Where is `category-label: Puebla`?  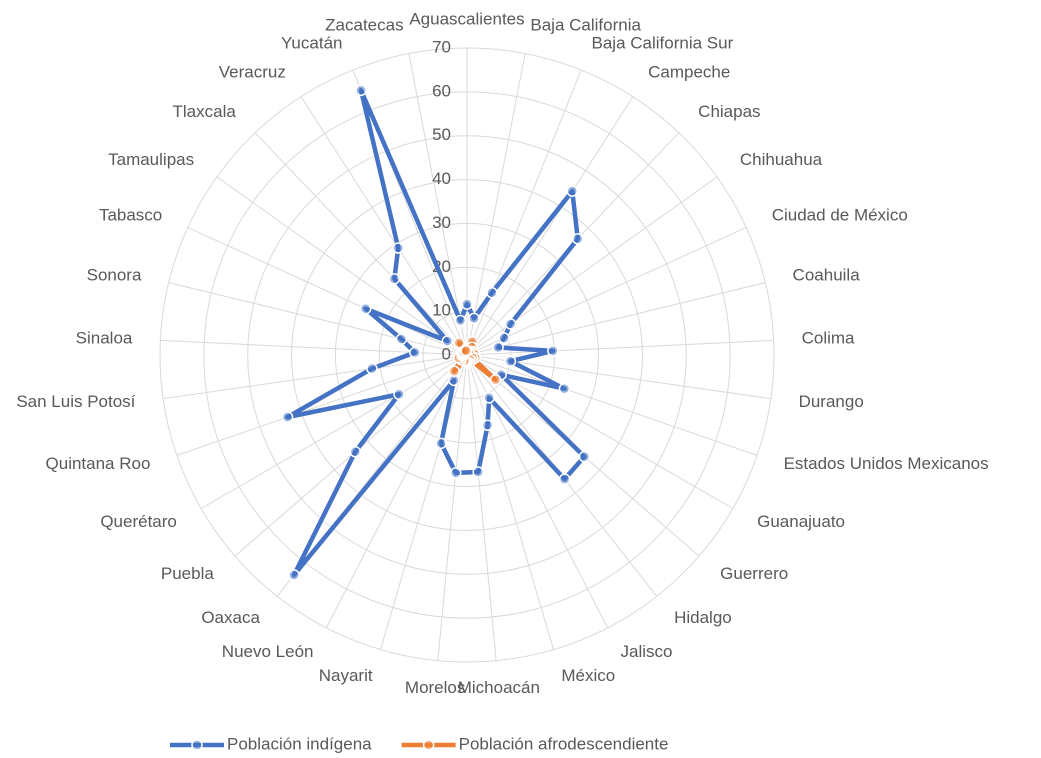 category-label: Puebla is located at coordinates (187, 573).